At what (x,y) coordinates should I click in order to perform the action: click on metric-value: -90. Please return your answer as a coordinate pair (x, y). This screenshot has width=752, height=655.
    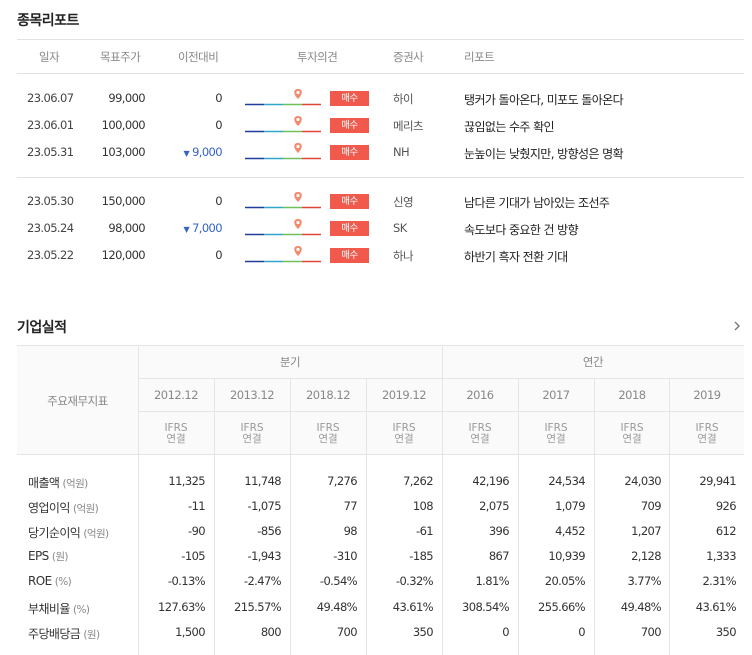
    Looking at the image, I should click on (197, 531).